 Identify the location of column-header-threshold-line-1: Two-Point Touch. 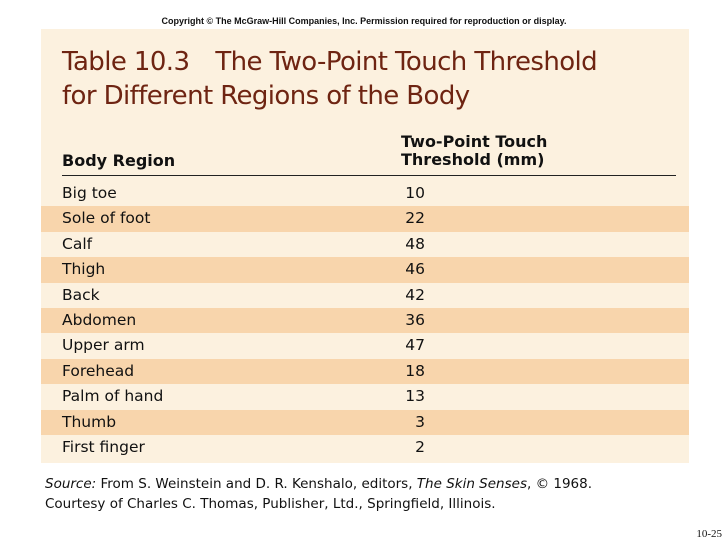
(474, 141).